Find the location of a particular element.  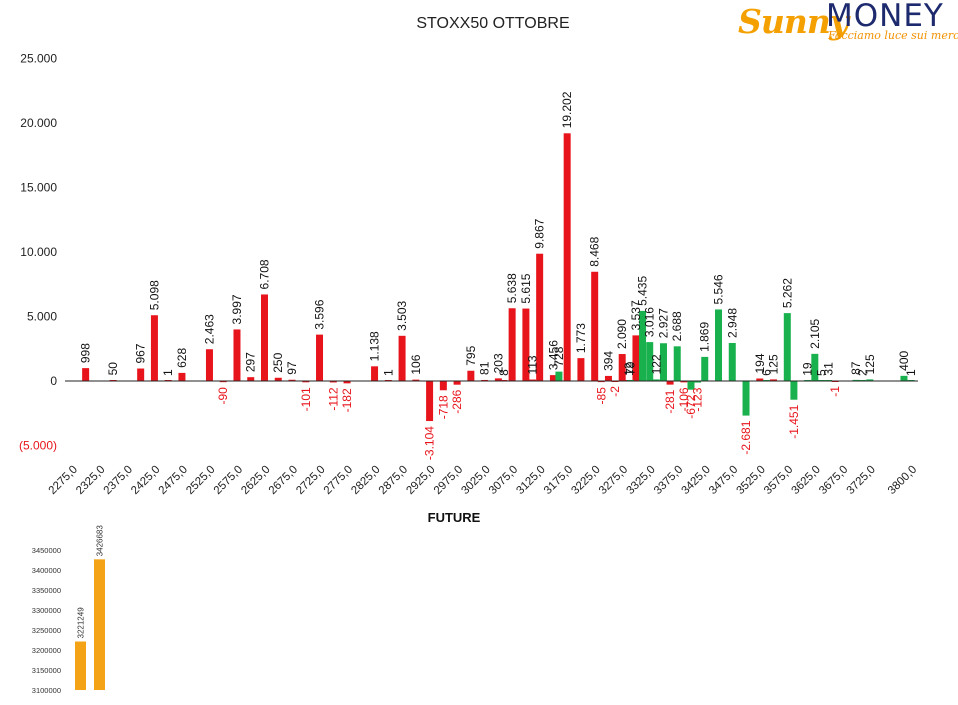

data-label: 81 is located at coordinates (485, 368).